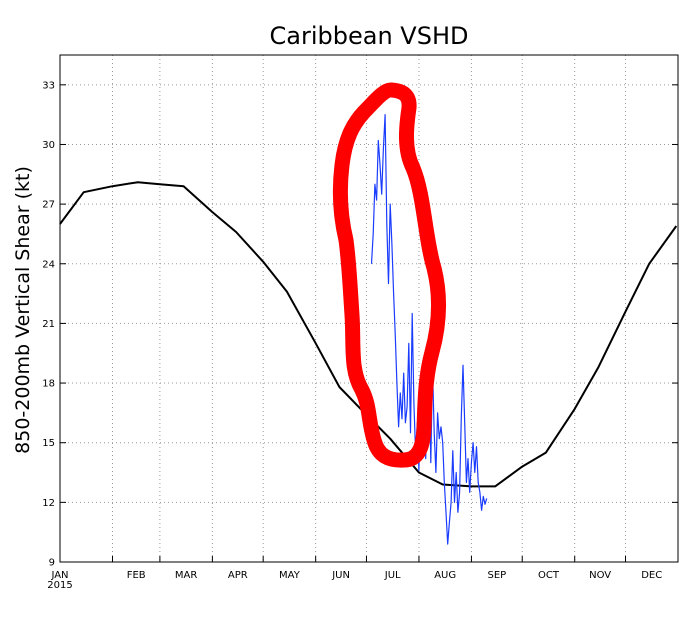 The image size is (690, 618). Describe the element at coordinates (48, 85) in the screenshot. I see `y-tick-label: 33` at that location.